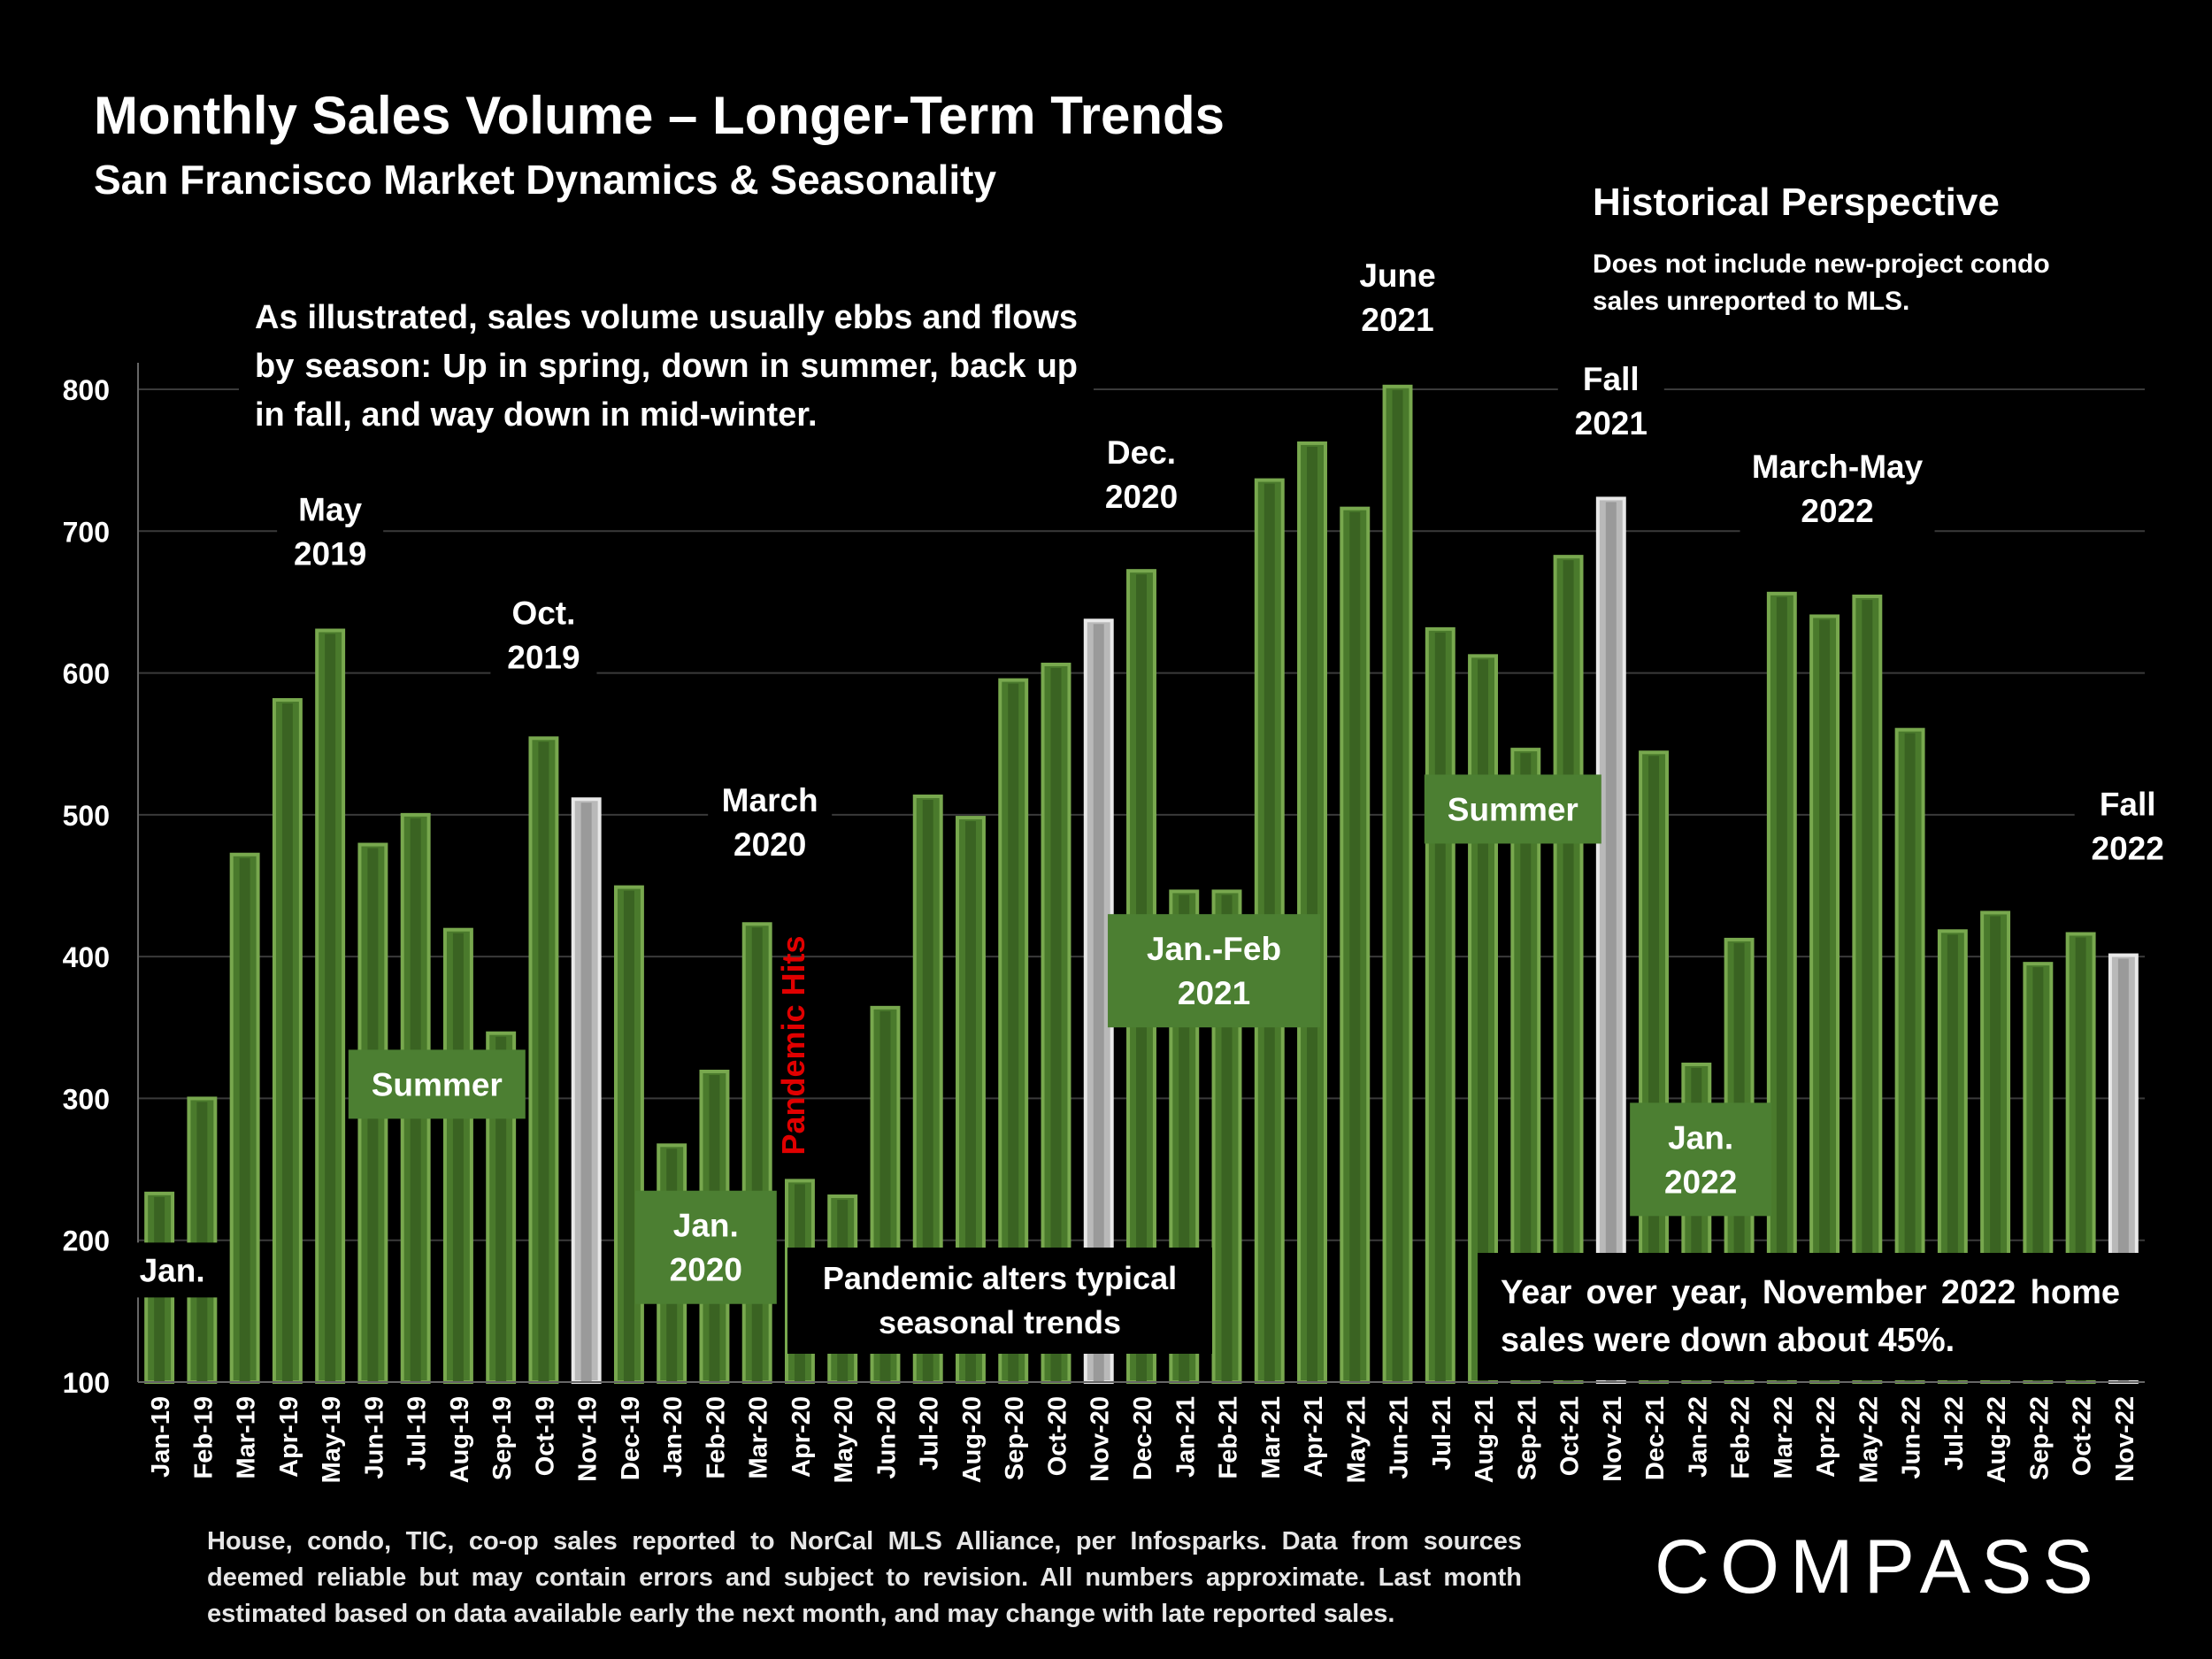  I want to click on x-tick-label: May-21, so click(1356, 1440).